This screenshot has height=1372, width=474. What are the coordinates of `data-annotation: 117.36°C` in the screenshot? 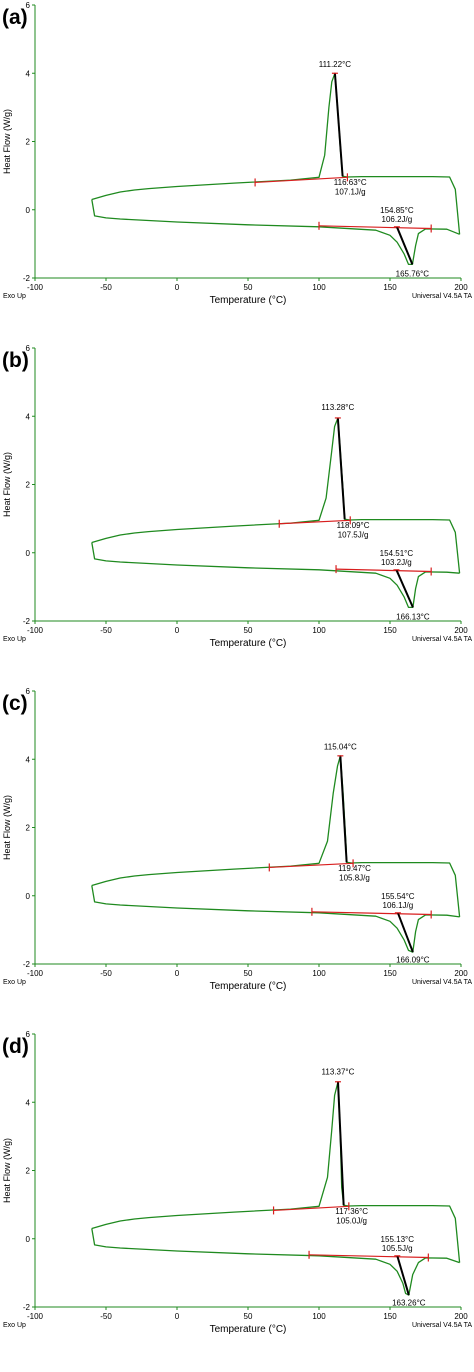 It's located at (351, 1211).